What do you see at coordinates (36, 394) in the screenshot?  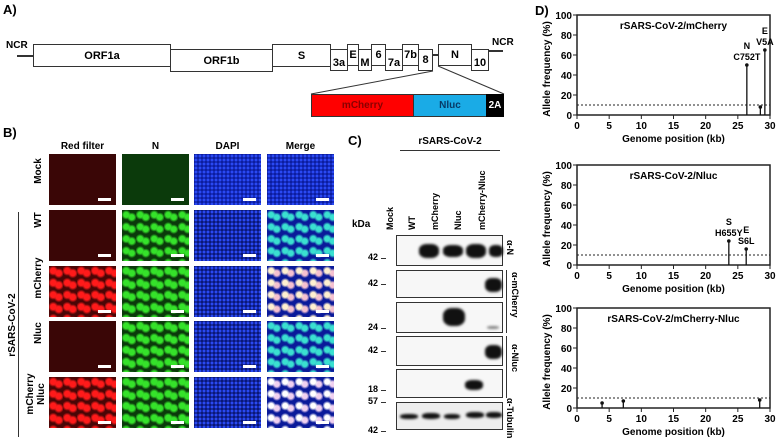 I see `row-mcherry-nluc: mCherry Nluc` at bounding box center [36, 394].